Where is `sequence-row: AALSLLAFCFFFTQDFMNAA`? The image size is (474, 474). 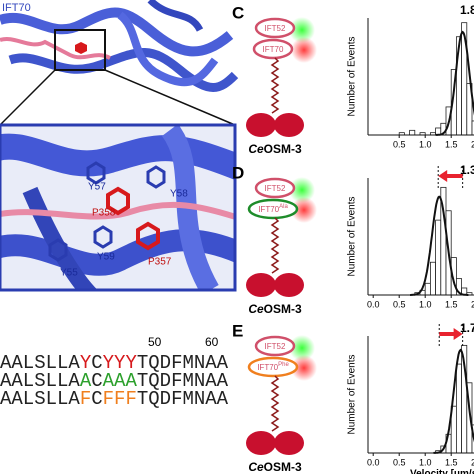
sequence-row: AALSLLAFCFFFTQDFMNAA is located at coordinates (114, 399).